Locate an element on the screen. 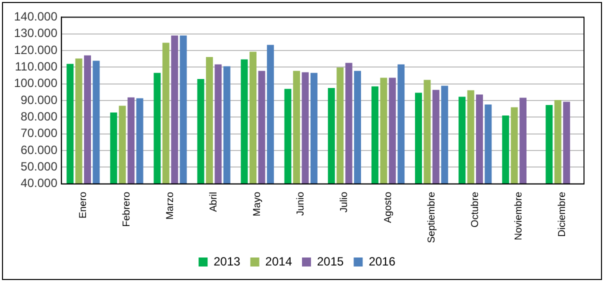 The width and height of the screenshot is (608, 285). y-tick-label: 100.000 is located at coordinates (36, 83).